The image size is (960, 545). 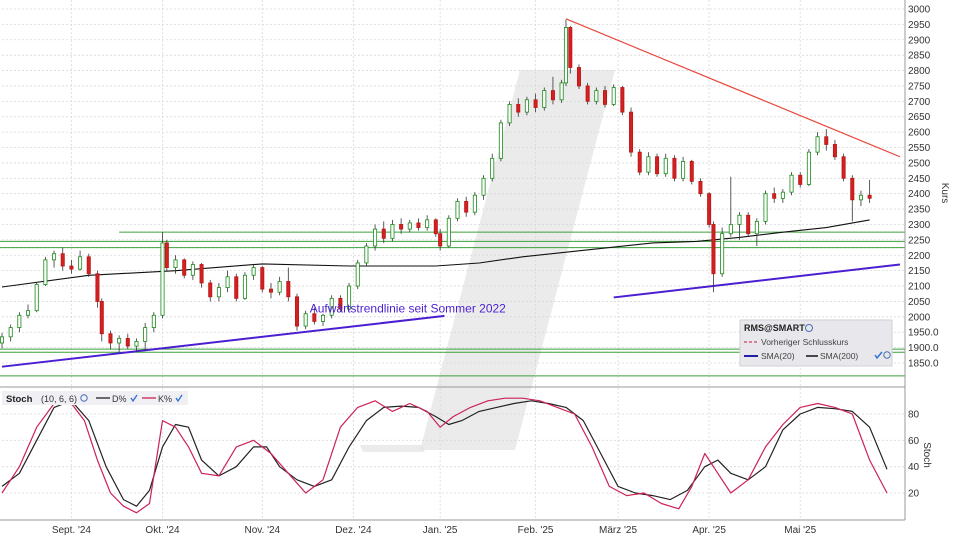 What do you see at coordinates (774, 328) in the screenshot?
I see `legend-title: RMS@SMART` at bounding box center [774, 328].